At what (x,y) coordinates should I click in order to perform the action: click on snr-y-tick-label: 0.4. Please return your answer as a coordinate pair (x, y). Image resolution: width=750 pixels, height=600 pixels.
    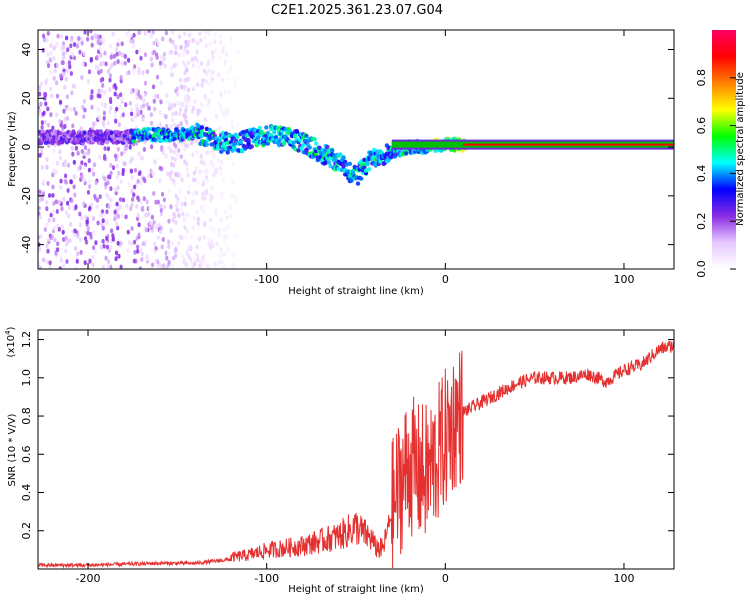
    Looking at the image, I should click on (26, 493).